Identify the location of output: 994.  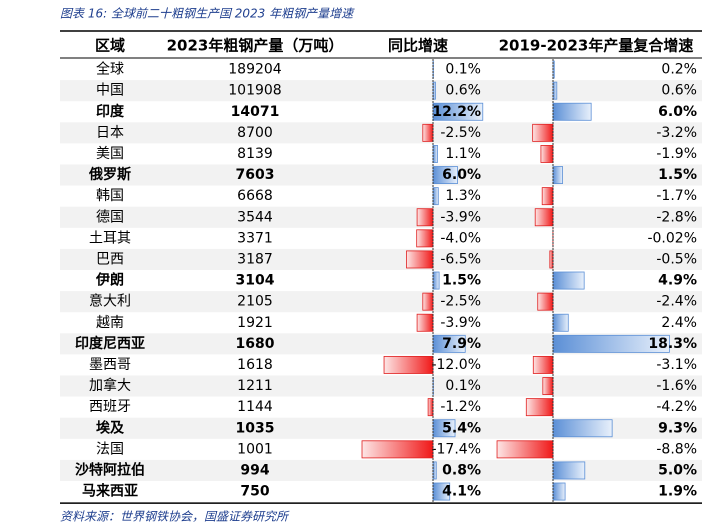
(254, 470).